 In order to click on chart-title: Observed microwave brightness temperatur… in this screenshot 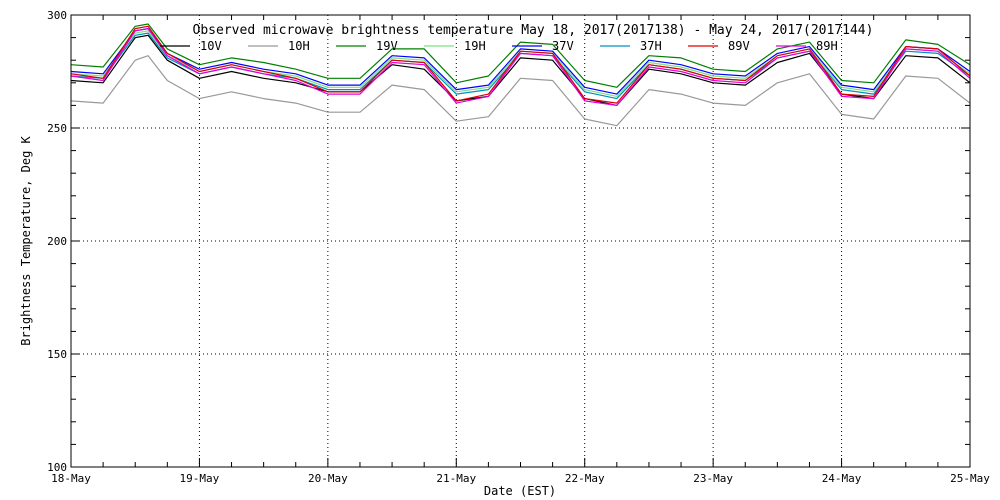, I will do `click(533, 30)`.